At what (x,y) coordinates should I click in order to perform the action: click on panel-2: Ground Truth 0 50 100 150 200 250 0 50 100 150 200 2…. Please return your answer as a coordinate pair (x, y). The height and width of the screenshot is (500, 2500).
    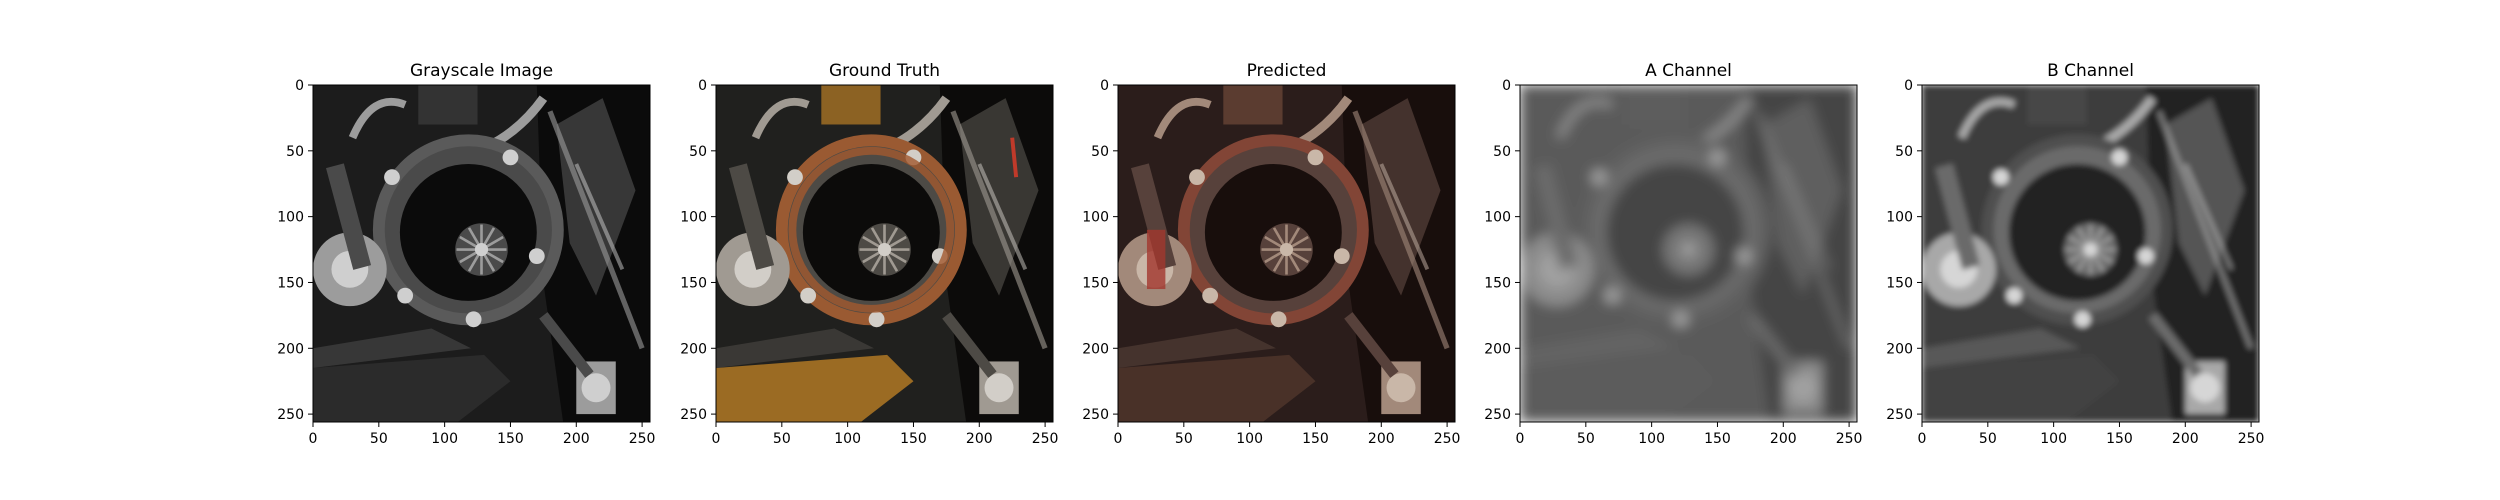
    Looking at the image, I should click on (869, 254).